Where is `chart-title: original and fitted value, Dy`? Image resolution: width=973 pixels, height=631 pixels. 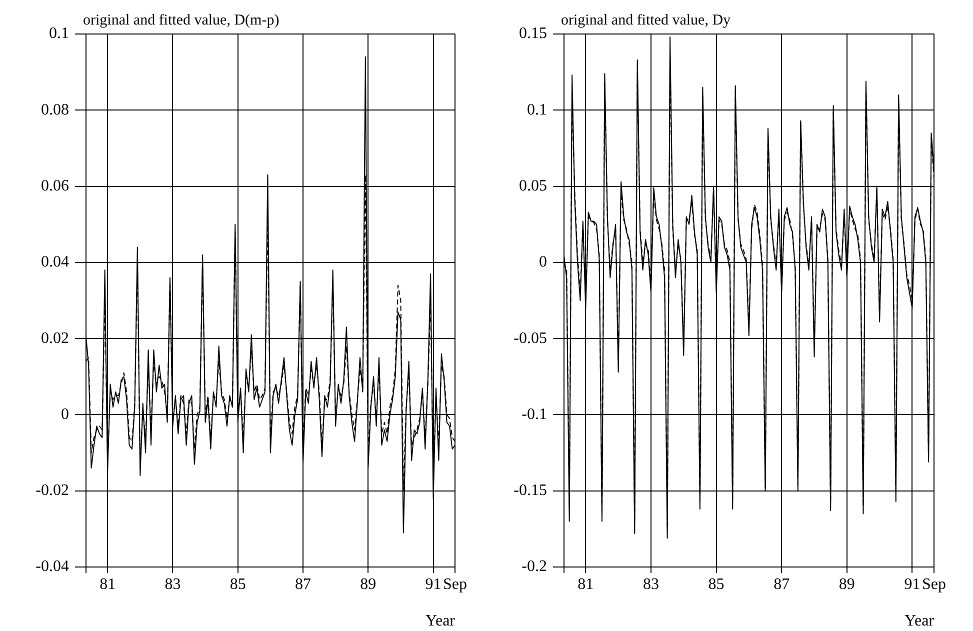
chart-title: original and fitted value, Dy is located at coordinates (646, 20).